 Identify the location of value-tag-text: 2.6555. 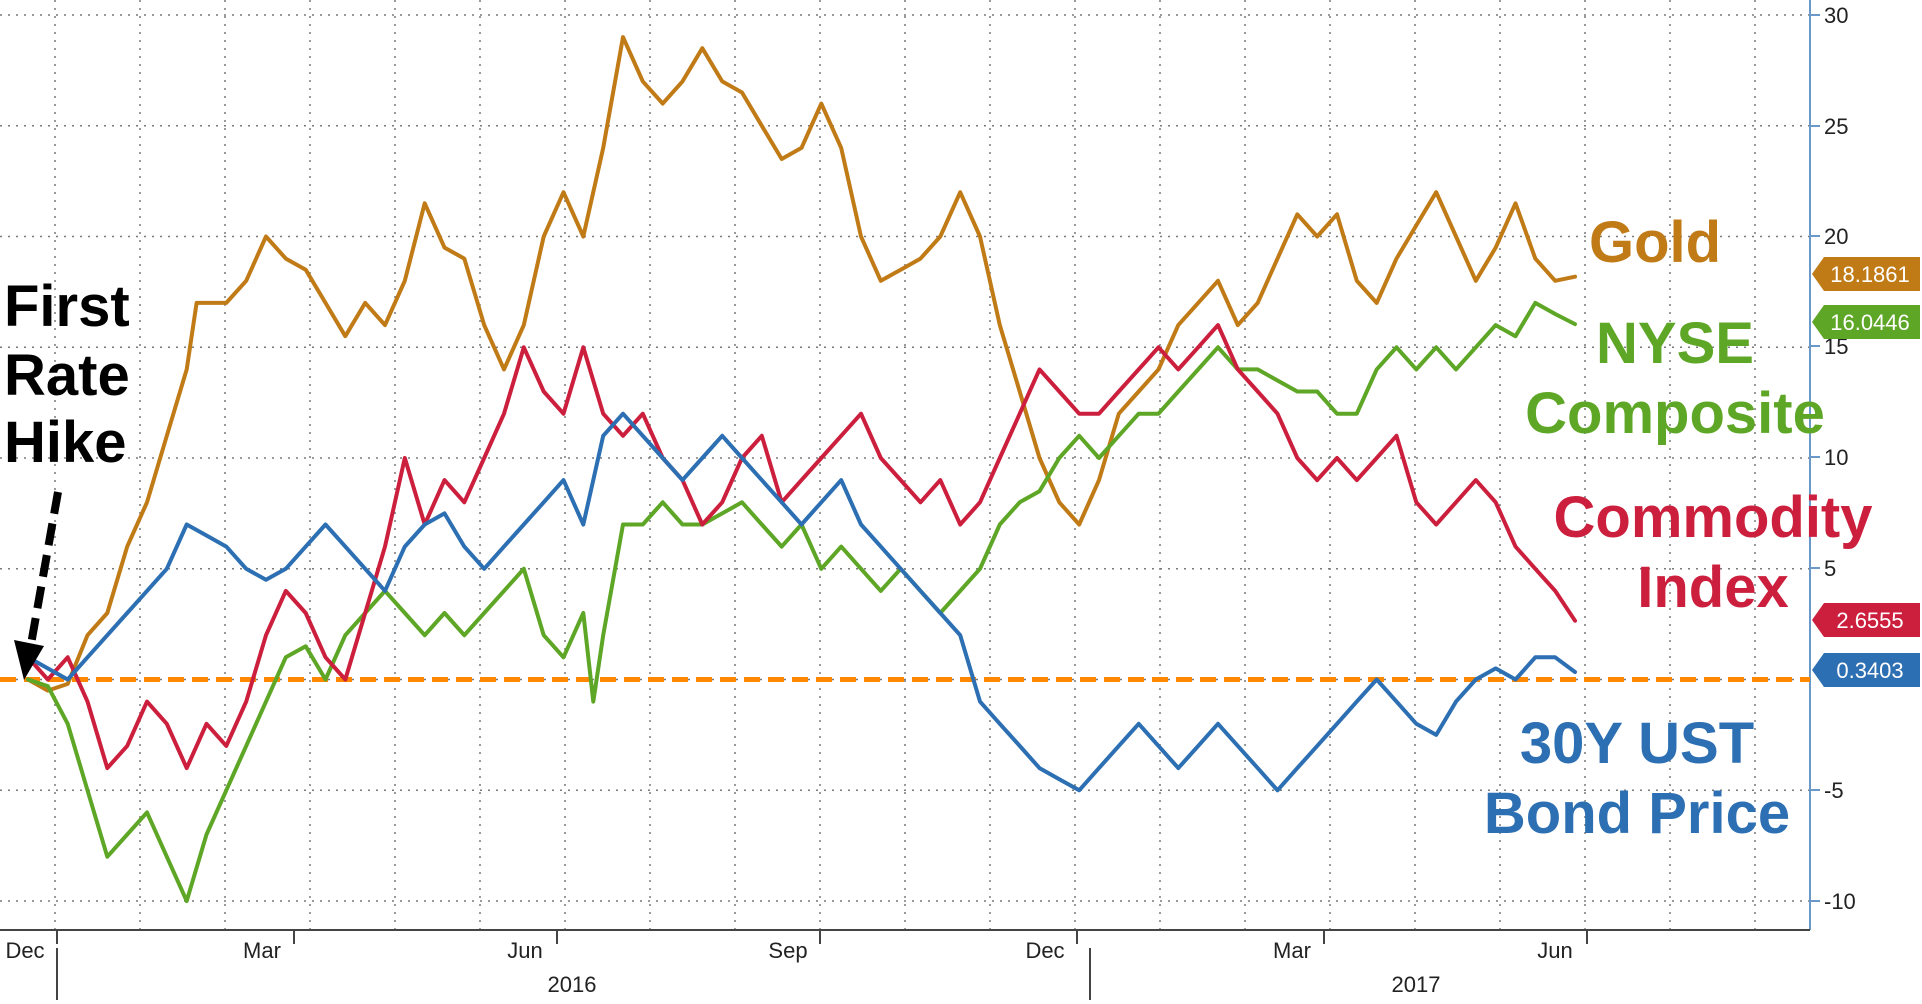
(1869, 620).